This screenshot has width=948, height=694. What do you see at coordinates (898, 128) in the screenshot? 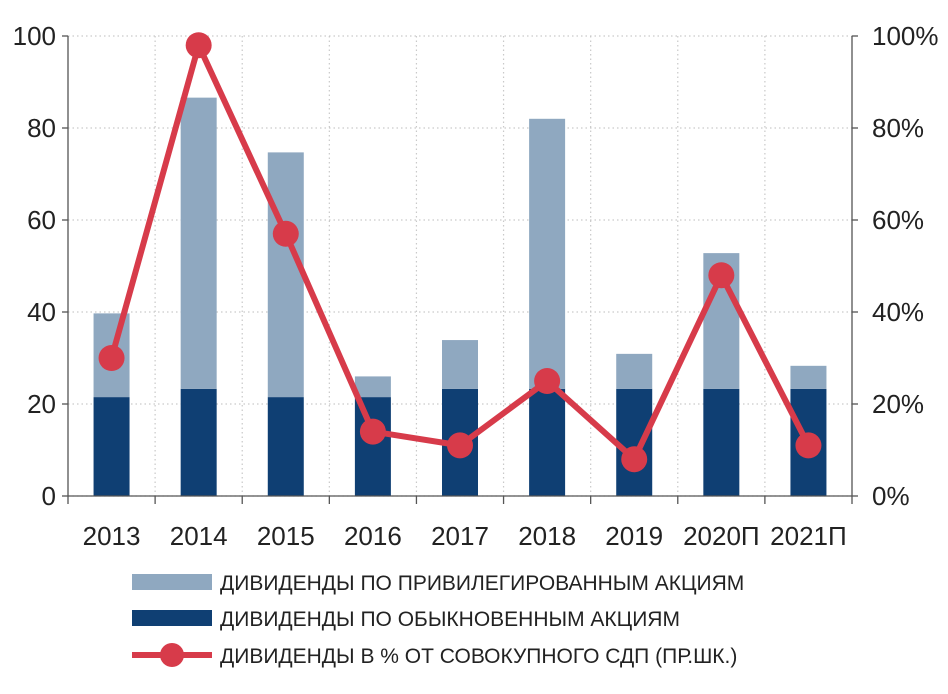
I see `y-tick-label-right: 80%` at bounding box center [898, 128].